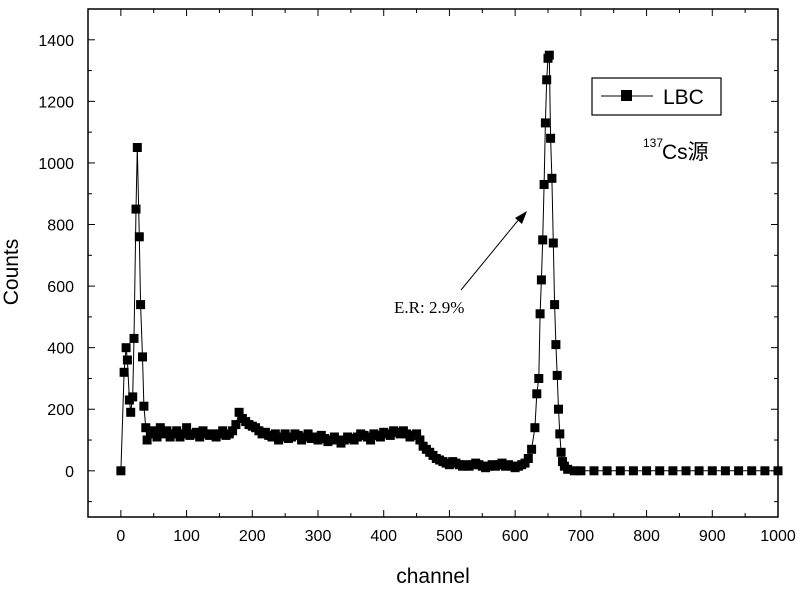  What do you see at coordinates (685, 152) in the screenshot?
I see `source-name: Cs源` at bounding box center [685, 152].